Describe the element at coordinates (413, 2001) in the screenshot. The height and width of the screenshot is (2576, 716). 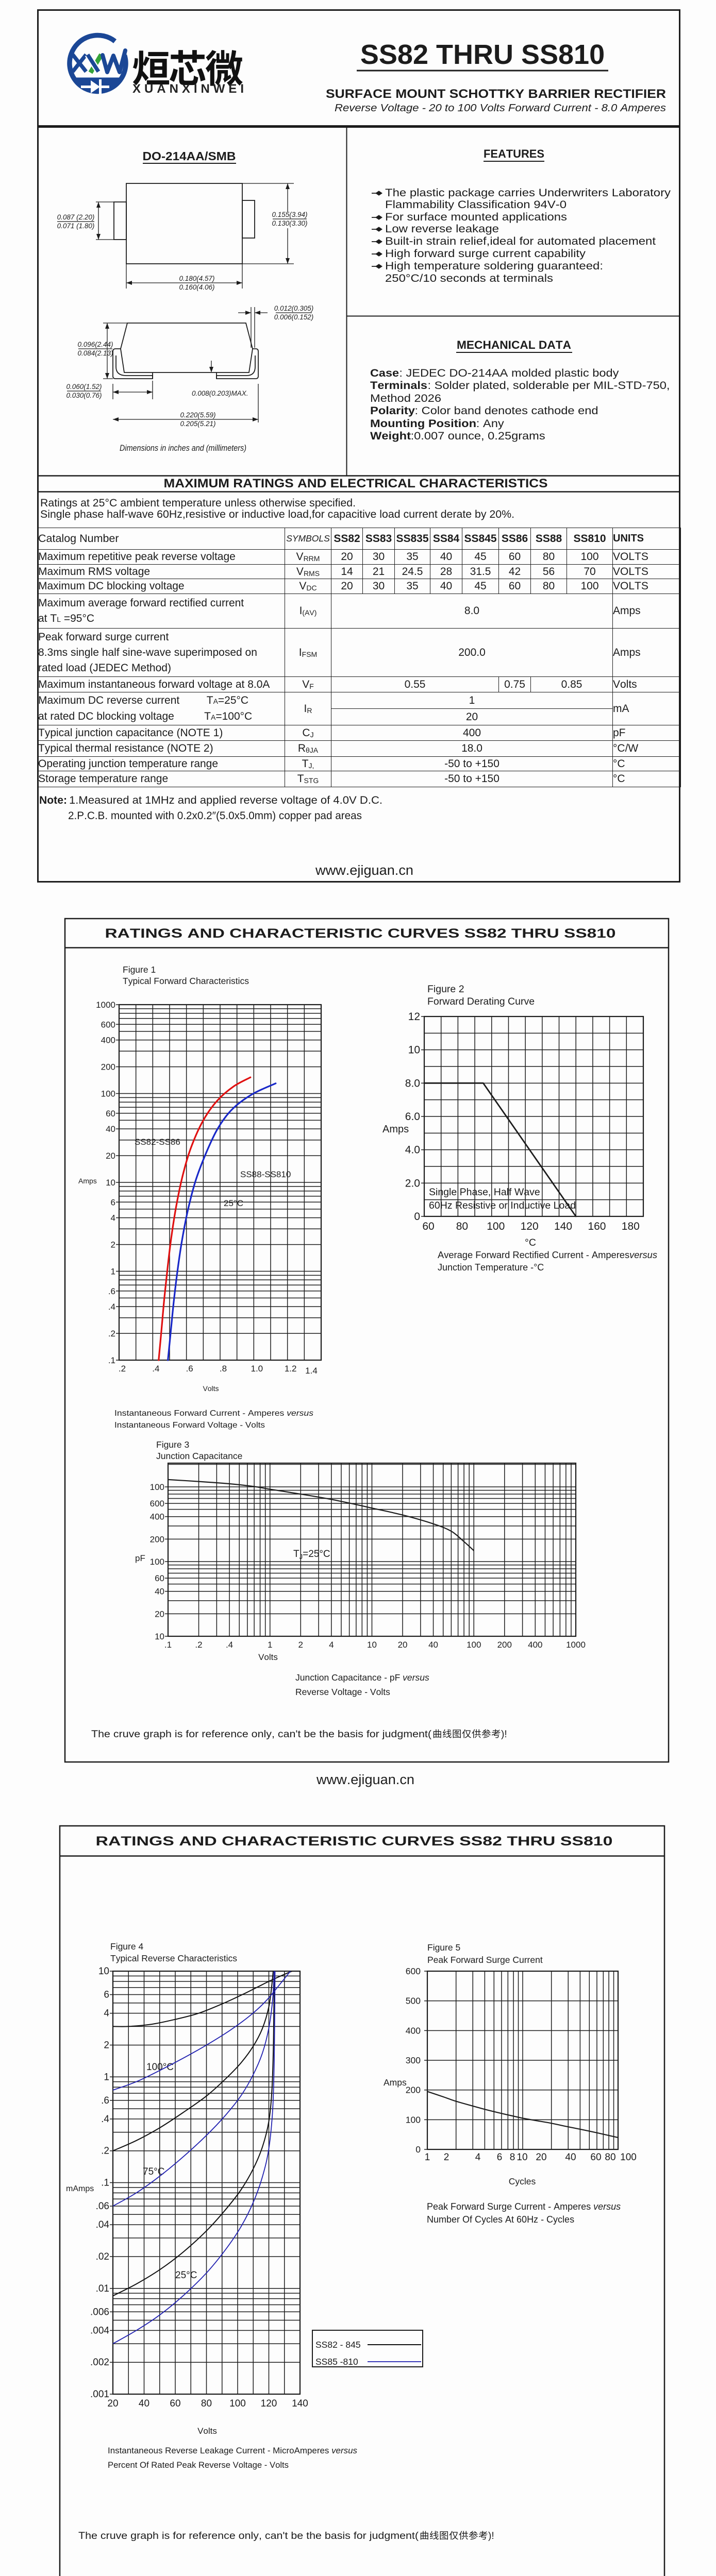
I see `svg-text: 500` at that location.